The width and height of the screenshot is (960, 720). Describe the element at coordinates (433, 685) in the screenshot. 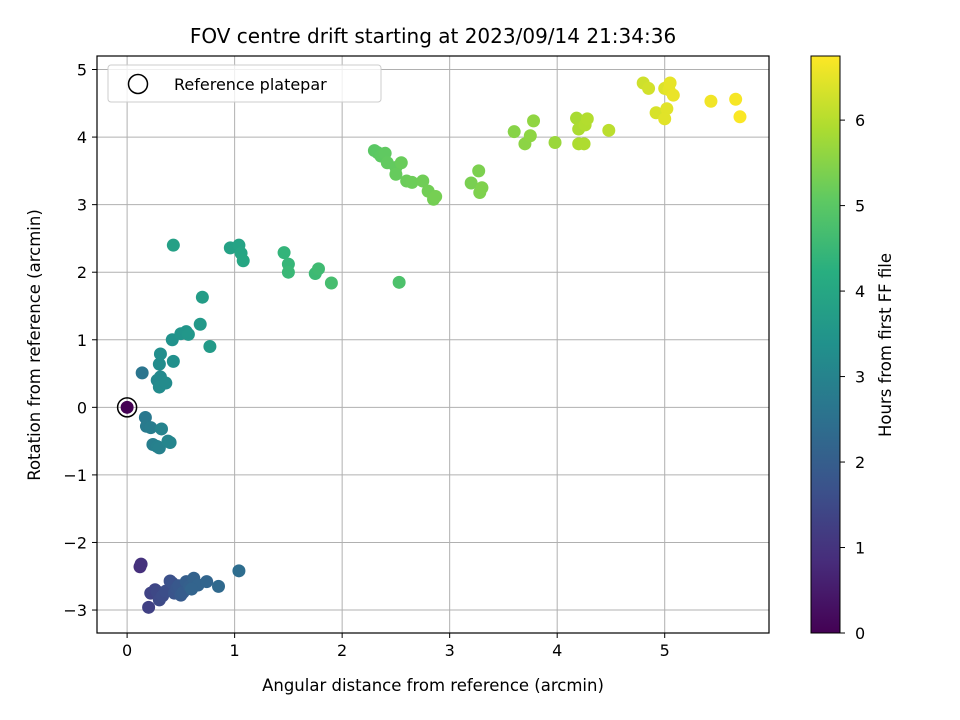

I see `x-axis-label: Angular distance from reference (arcmin)` at that location.